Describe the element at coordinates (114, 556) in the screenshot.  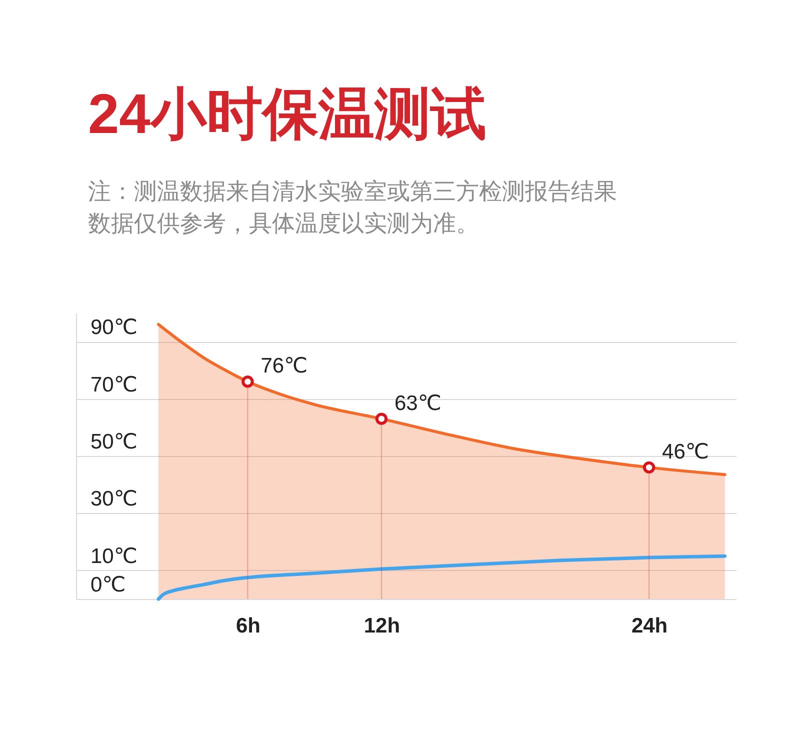
I see `y-tick-label: 10℃` at that location.